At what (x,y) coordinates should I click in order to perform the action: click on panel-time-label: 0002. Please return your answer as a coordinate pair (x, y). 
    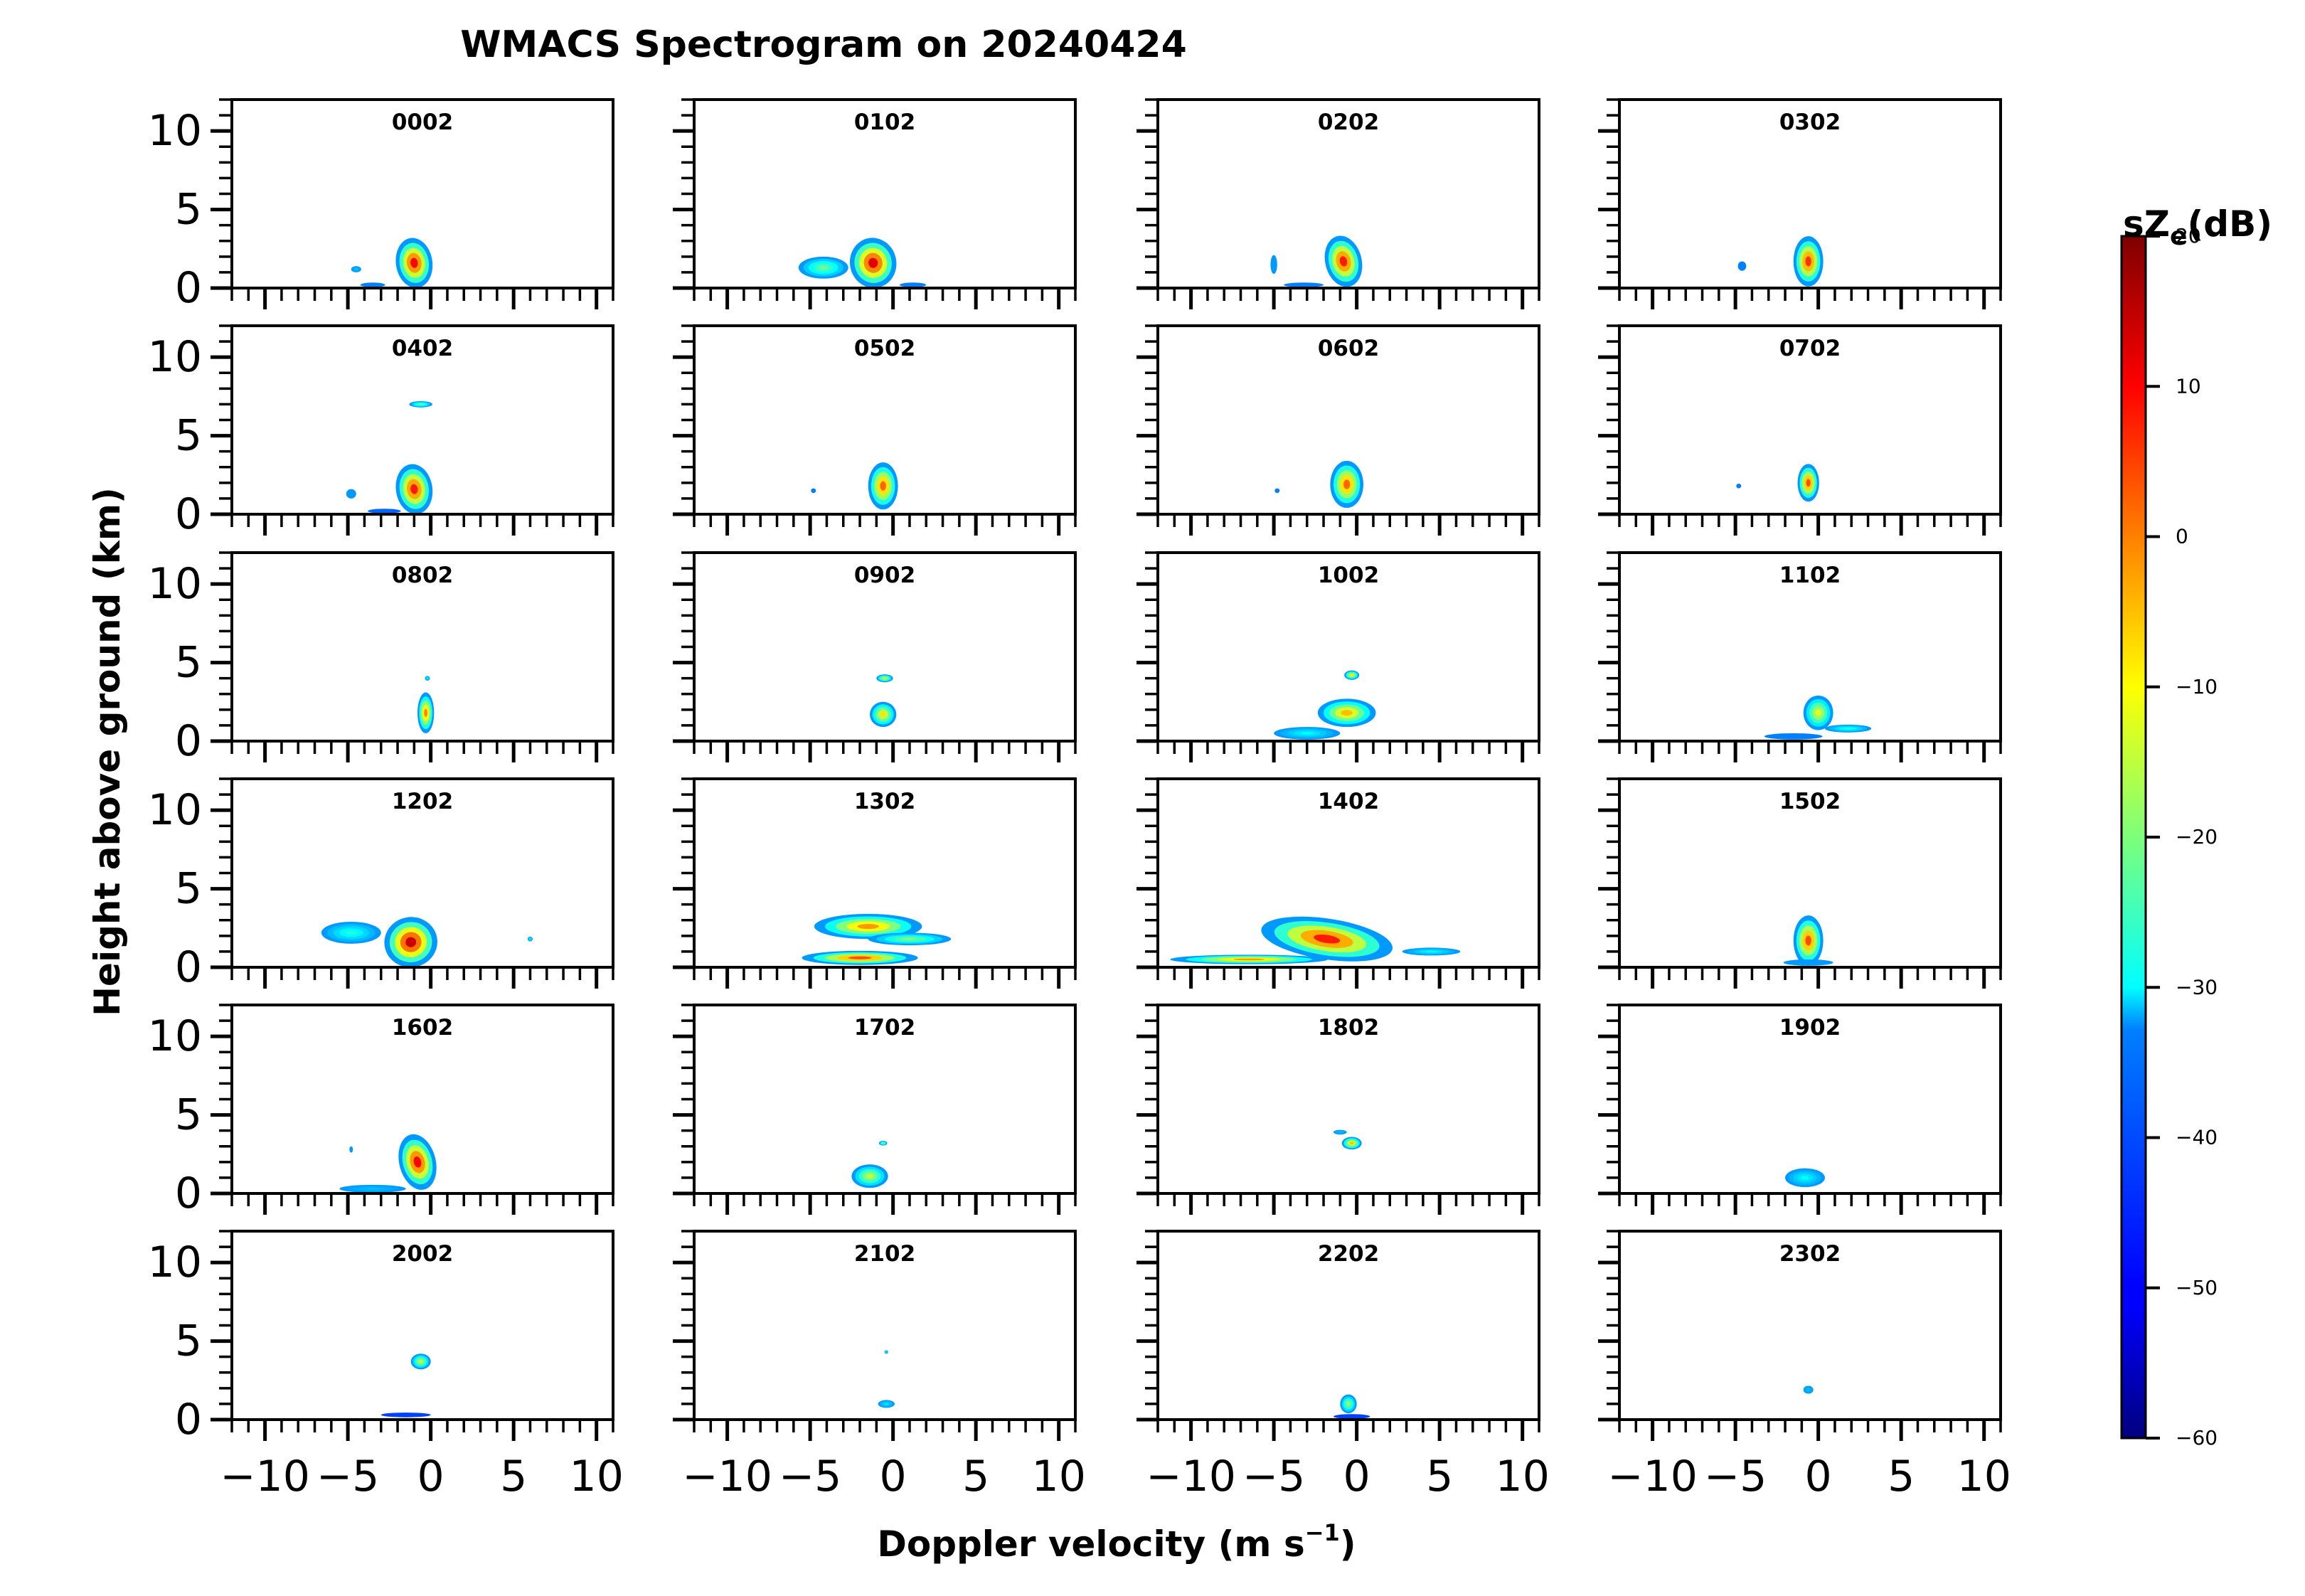
    Looking at the image, I should click on (422, 123).